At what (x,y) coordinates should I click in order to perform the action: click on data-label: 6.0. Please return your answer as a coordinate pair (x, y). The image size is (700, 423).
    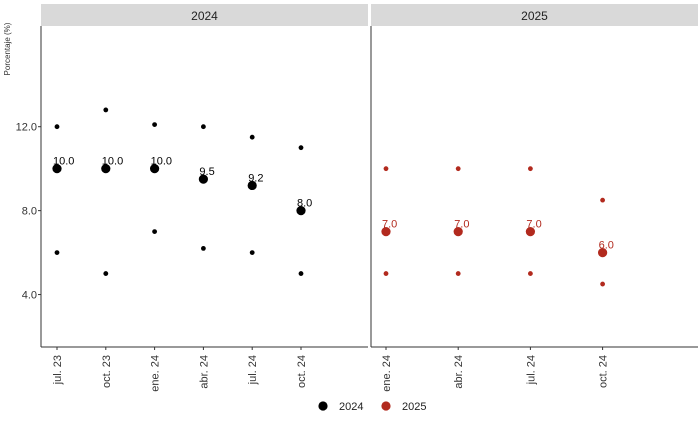
    Looking at the image, I should click on (606, 246).